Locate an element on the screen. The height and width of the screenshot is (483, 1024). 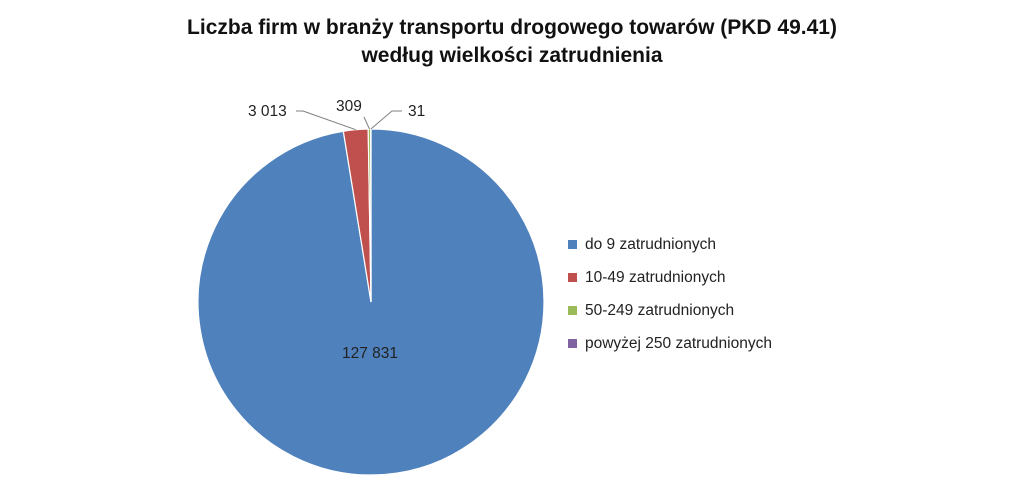
legend-item-2: 50-249 zatrudnionych is located at coordinates (670, 310).